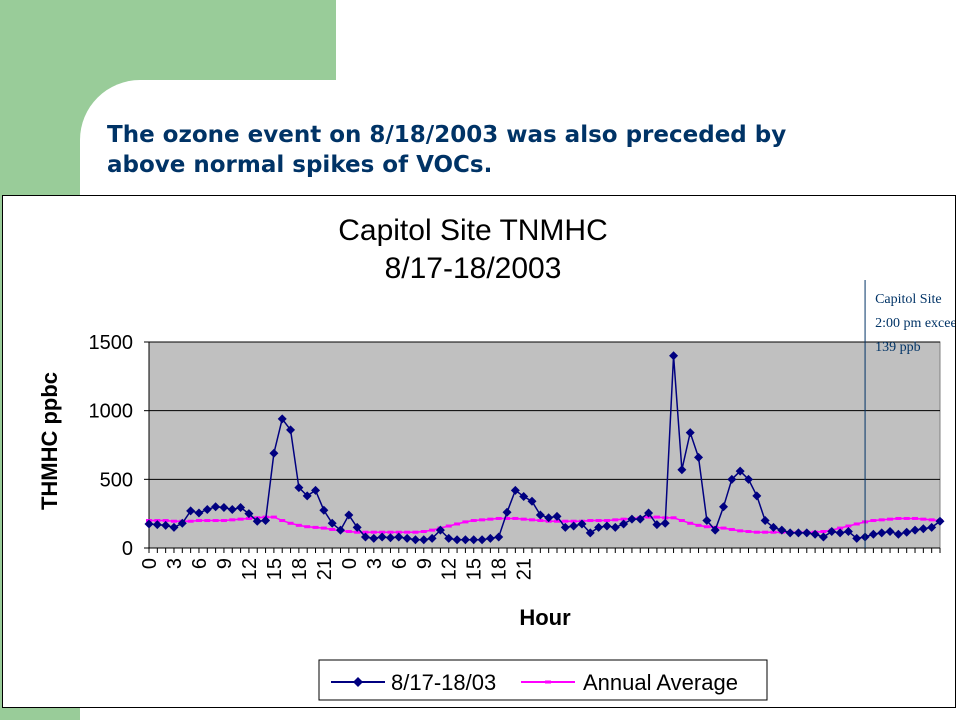  What do you see at coordinates (250, 569) in the screenshot?
I see `x-tick-label: 12` at bounding box center [250, 569].